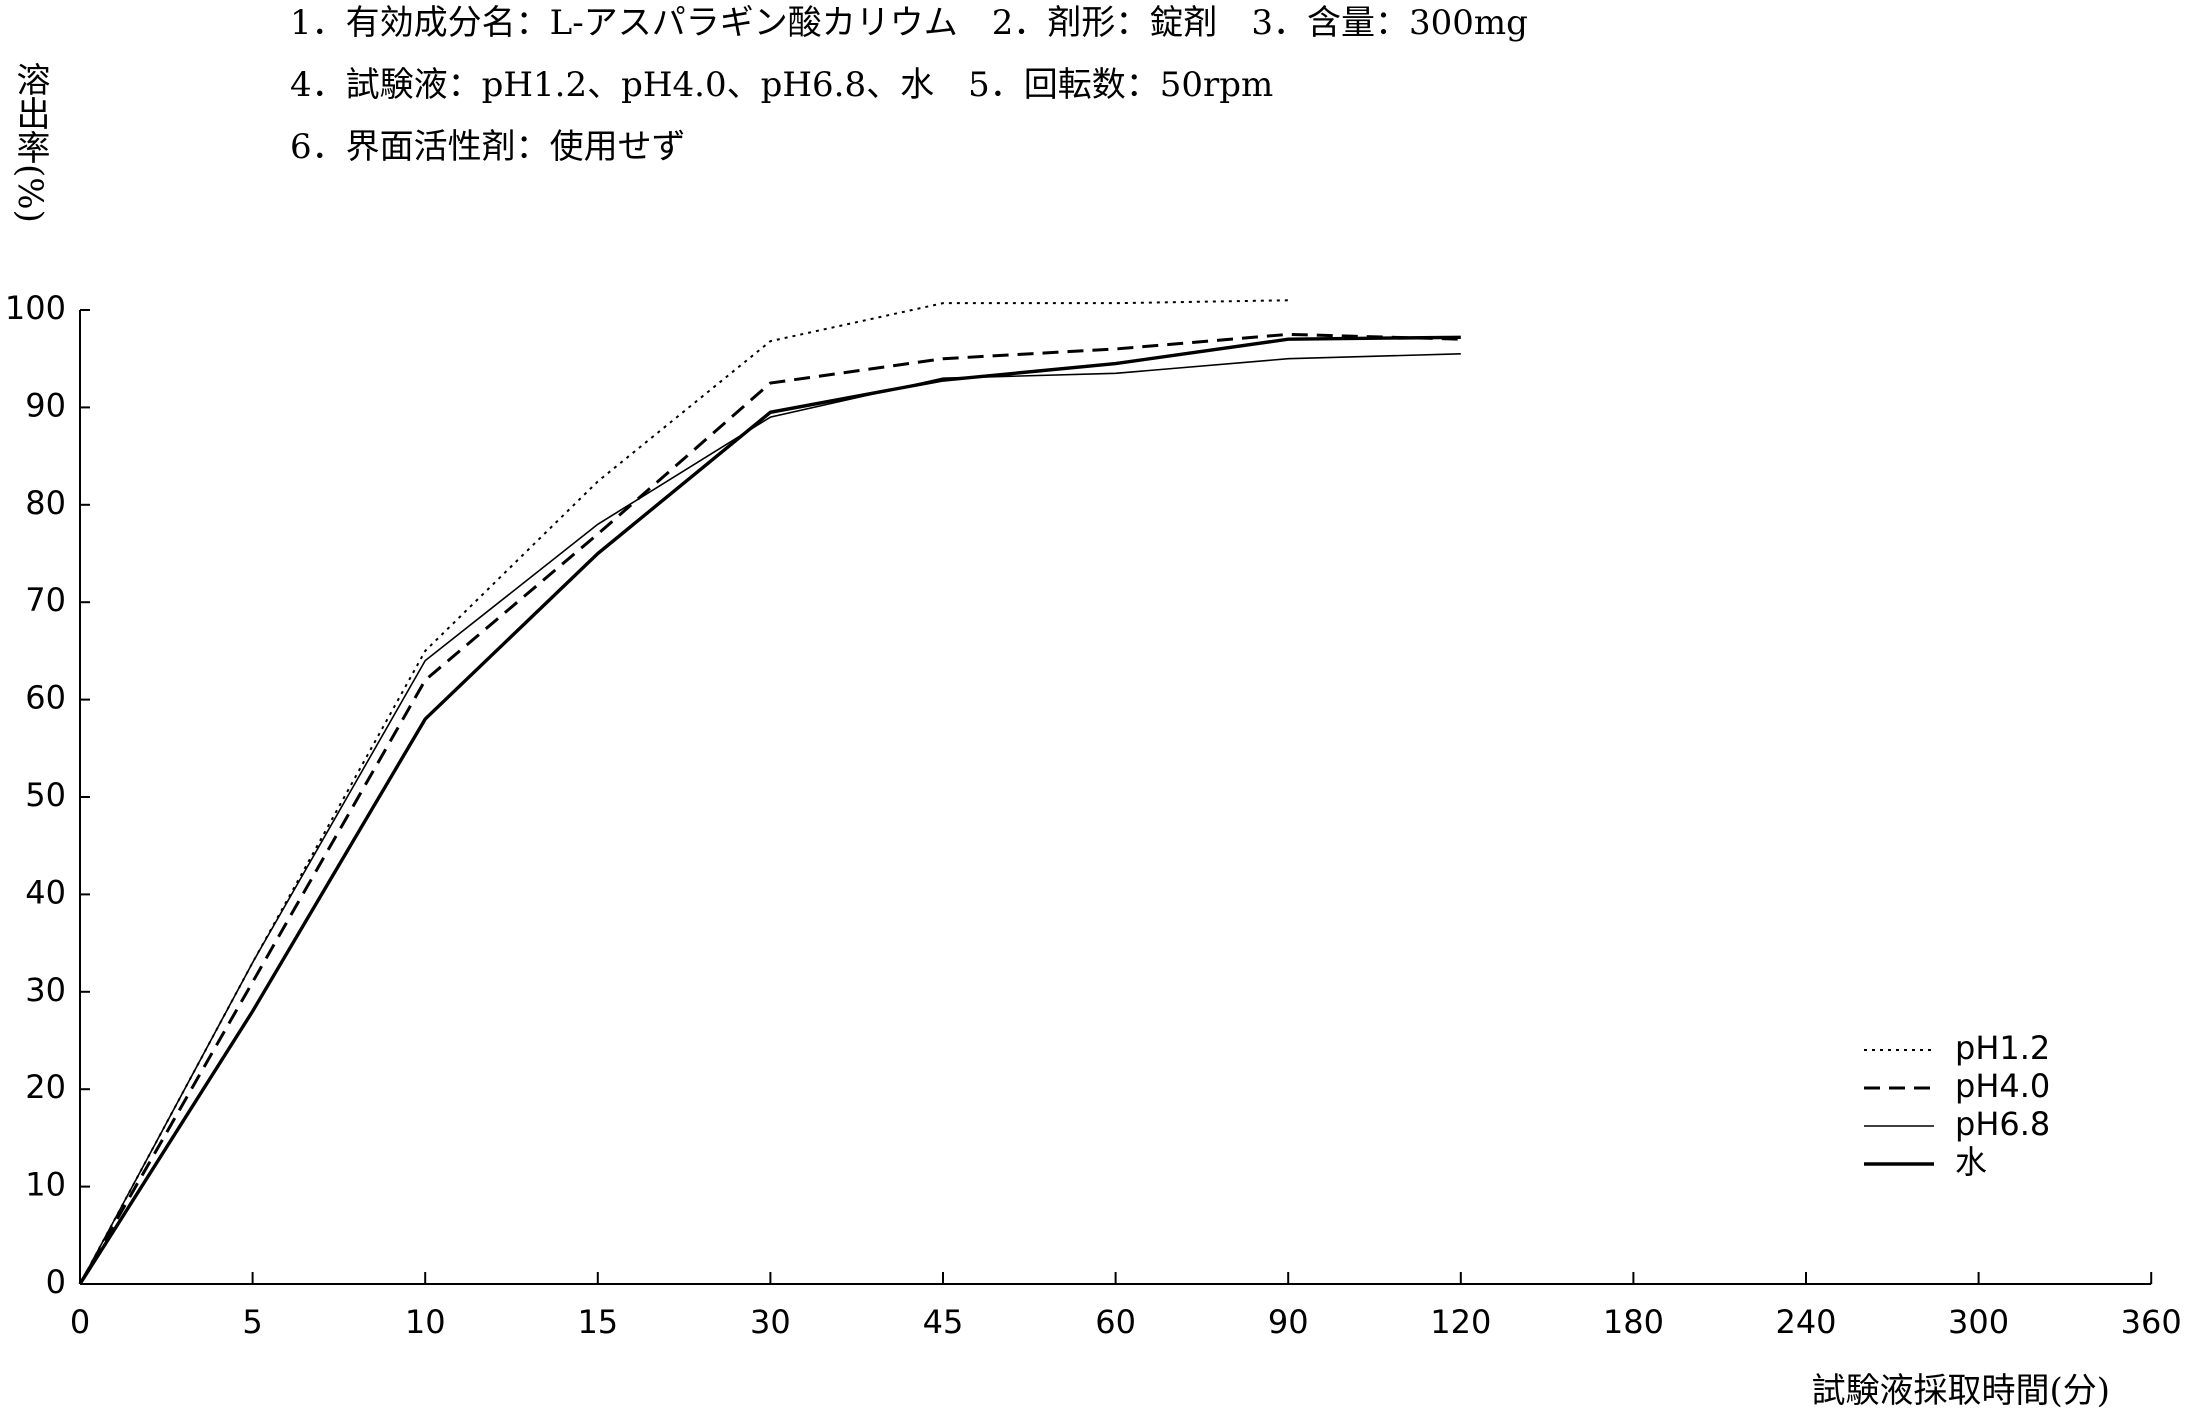 The image size is (2186, 1417). I want to click on x-tick-label: 90, so click(1288, 1322).